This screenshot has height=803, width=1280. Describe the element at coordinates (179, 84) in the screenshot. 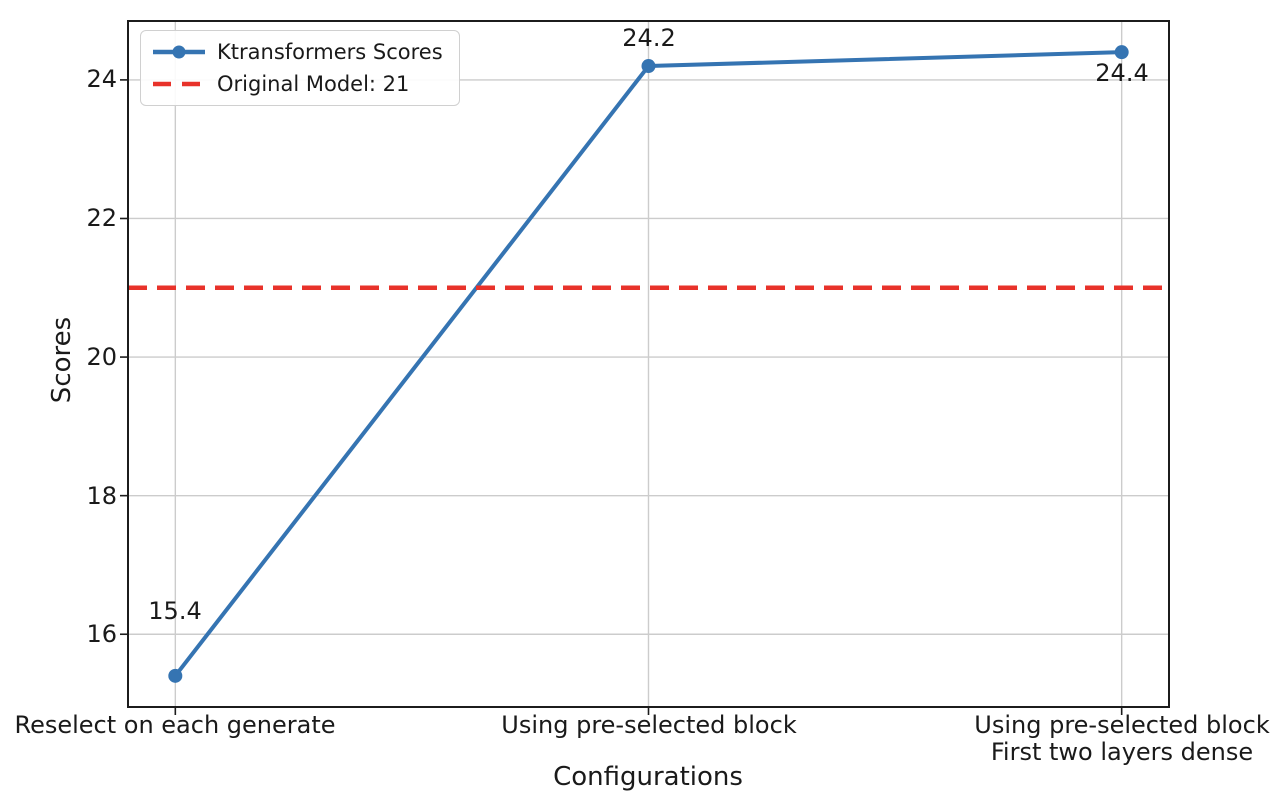

I see `legend-dashed-line-icon` at that location.